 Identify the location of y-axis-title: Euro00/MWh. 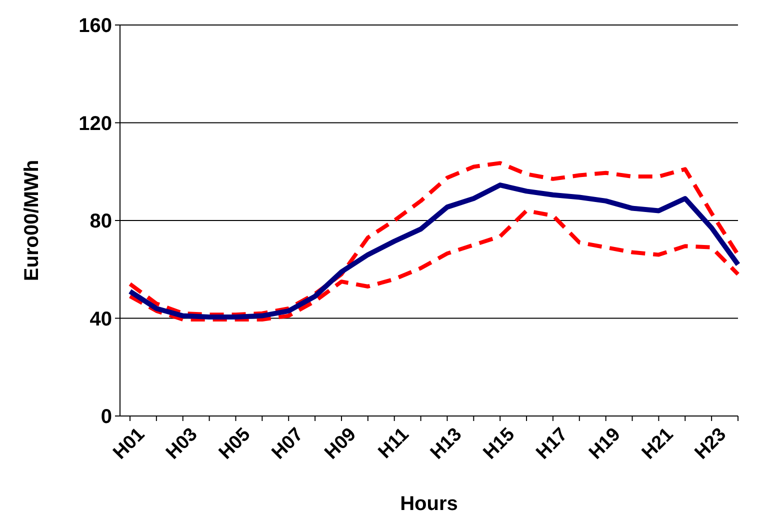
(32, 221).